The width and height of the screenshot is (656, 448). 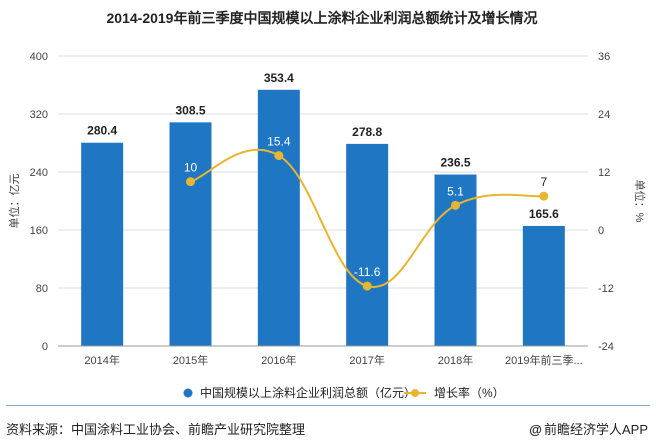 What do you see at coordinates (606, 347) in the screenshot?
I see `y2-tick-label: -24` at bounding box center [606, 347].